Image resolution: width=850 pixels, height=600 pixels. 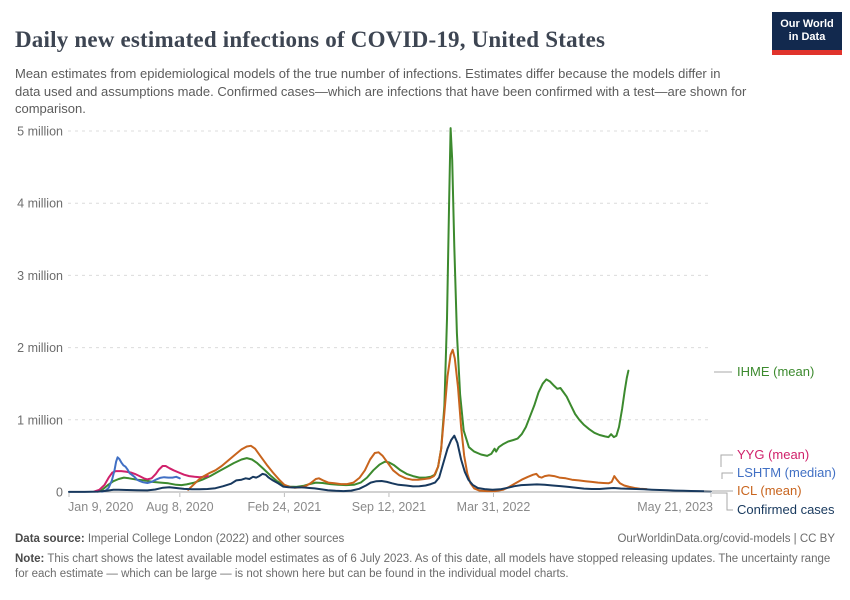 What do you see at coordinates (40, 420) in the screenshot?
I see `y-tick-label: 1 million` at bounding box center [40, 420].